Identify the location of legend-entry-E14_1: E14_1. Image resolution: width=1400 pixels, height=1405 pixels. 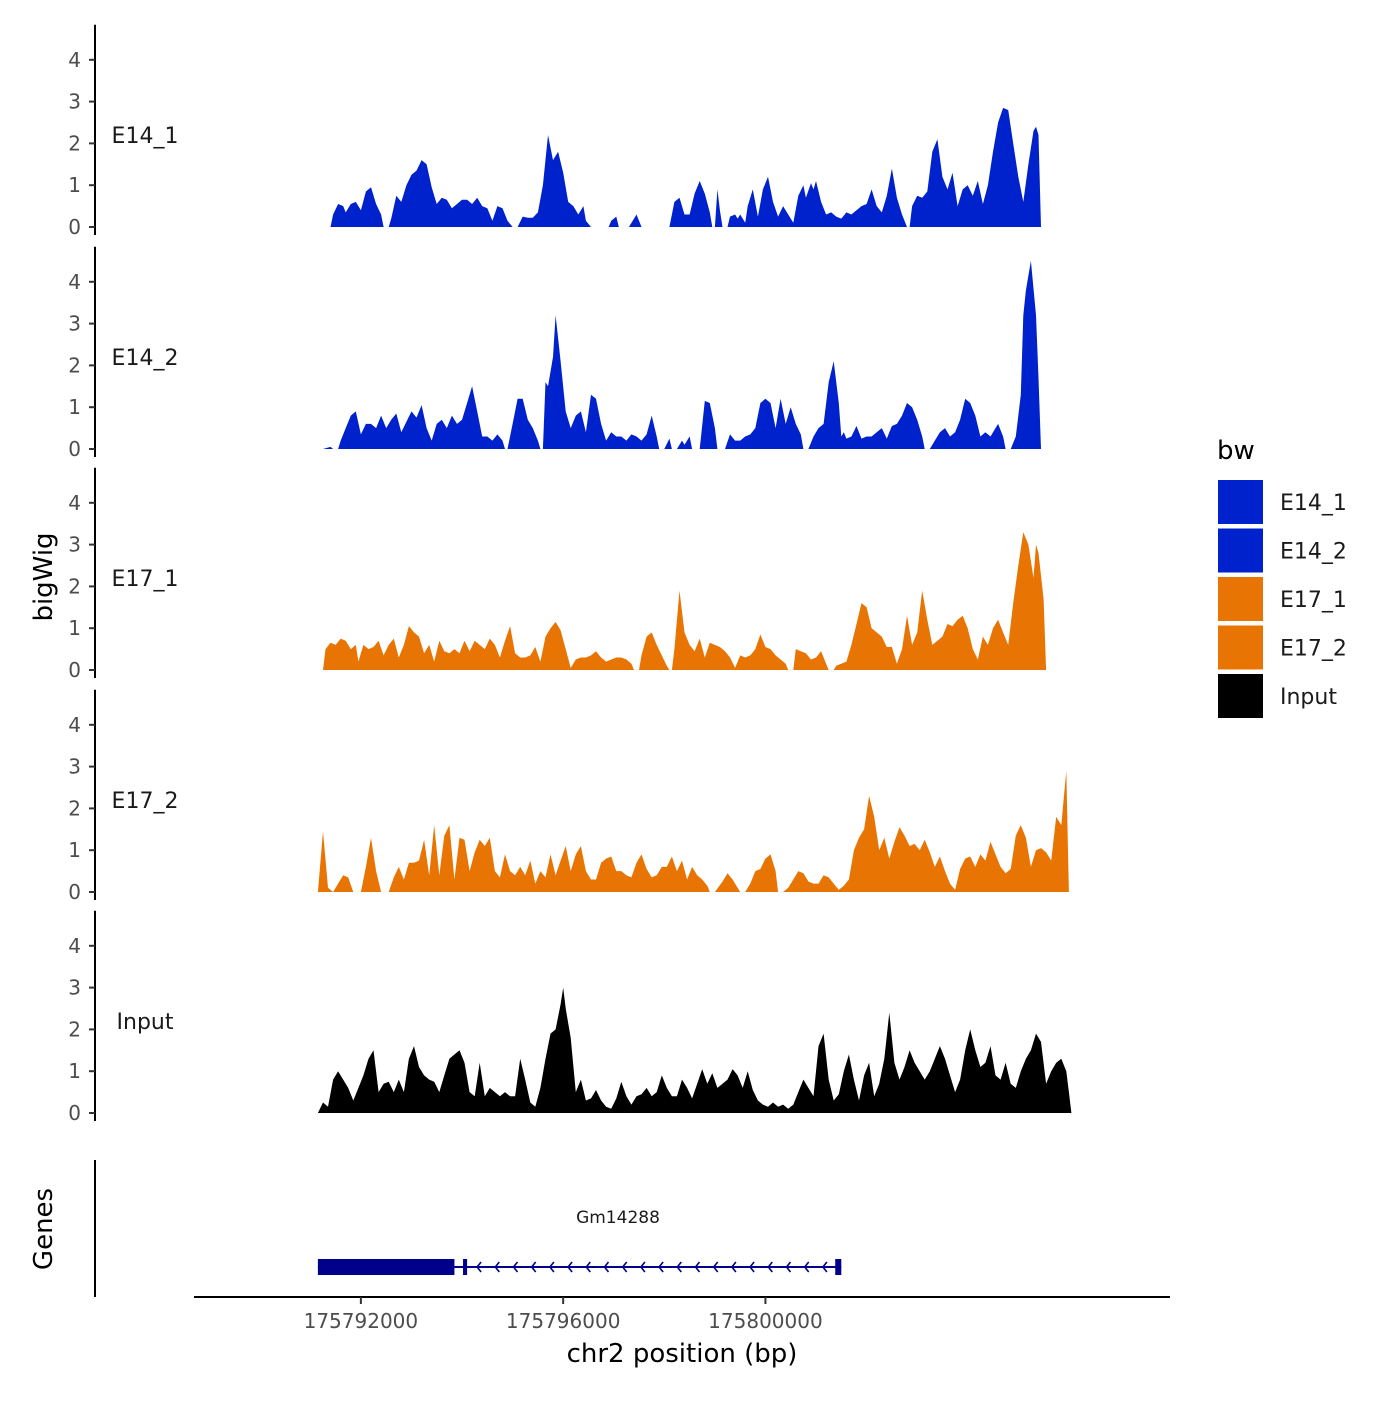
(1282, 502).